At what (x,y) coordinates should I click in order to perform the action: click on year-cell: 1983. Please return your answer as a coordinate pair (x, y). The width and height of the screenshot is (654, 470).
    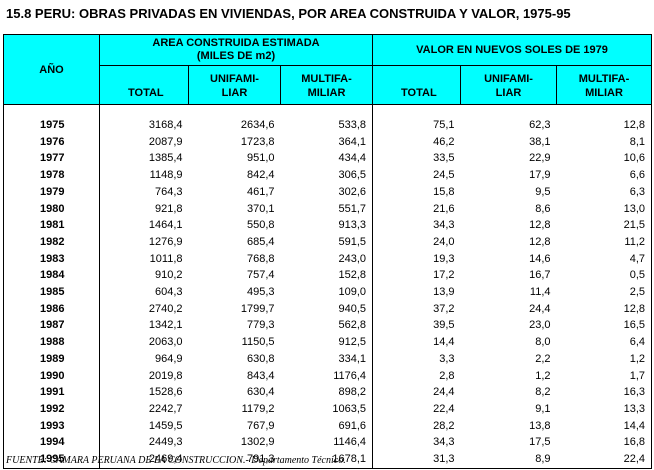
    Looking at the image, I should click on (51, 259).